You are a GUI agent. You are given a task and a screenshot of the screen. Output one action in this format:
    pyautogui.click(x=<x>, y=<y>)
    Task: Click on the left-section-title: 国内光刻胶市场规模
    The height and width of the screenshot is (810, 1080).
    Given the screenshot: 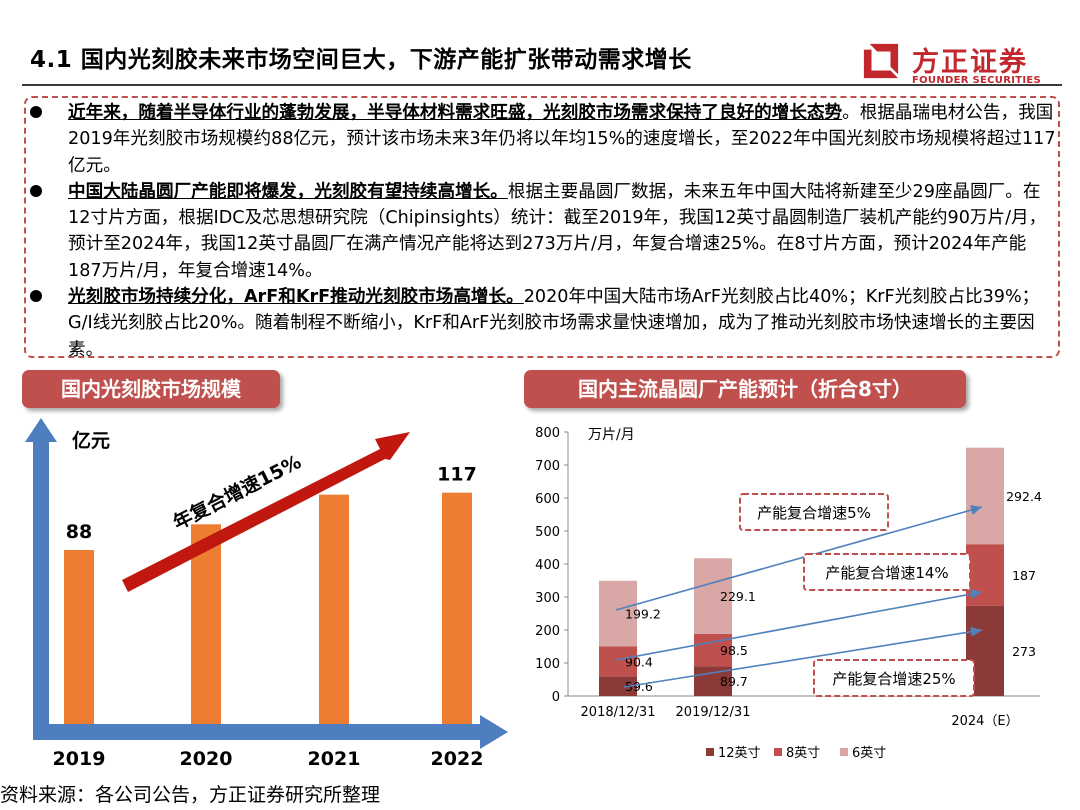 What is the action you would take?
    pyautogui.click(x=151, y=389)
    